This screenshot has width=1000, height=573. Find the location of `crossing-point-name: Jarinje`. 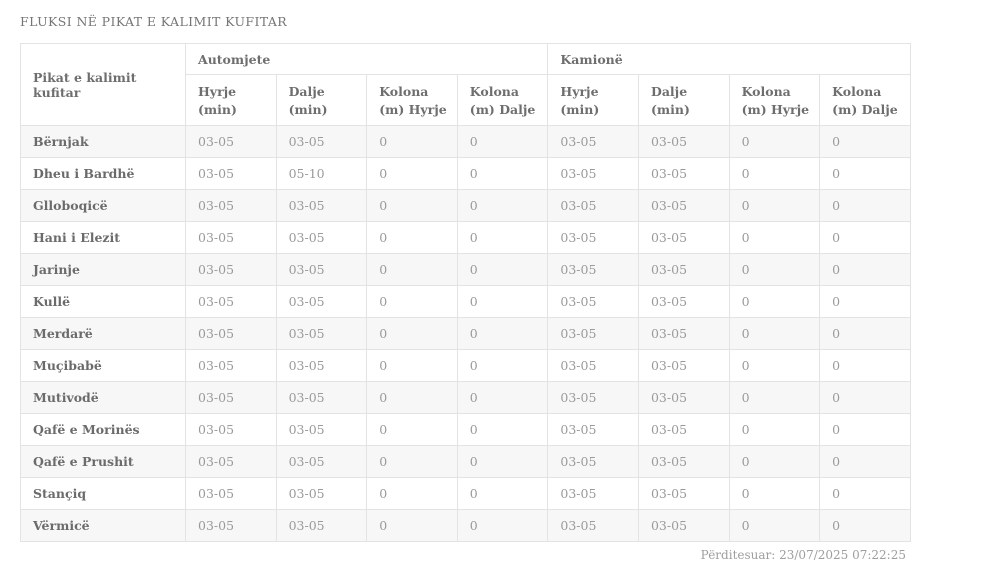

crossing-point-name: Jarinje is located at coordinates (103, 270).